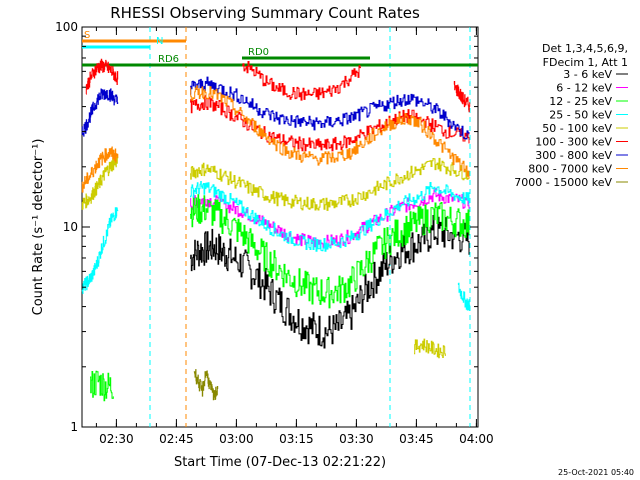 The width and height of the screenshot is (640, 480). Describe the element at coordinates (176, 439) in the screenshot. I see `x-tick-label: 02:45` at that location.